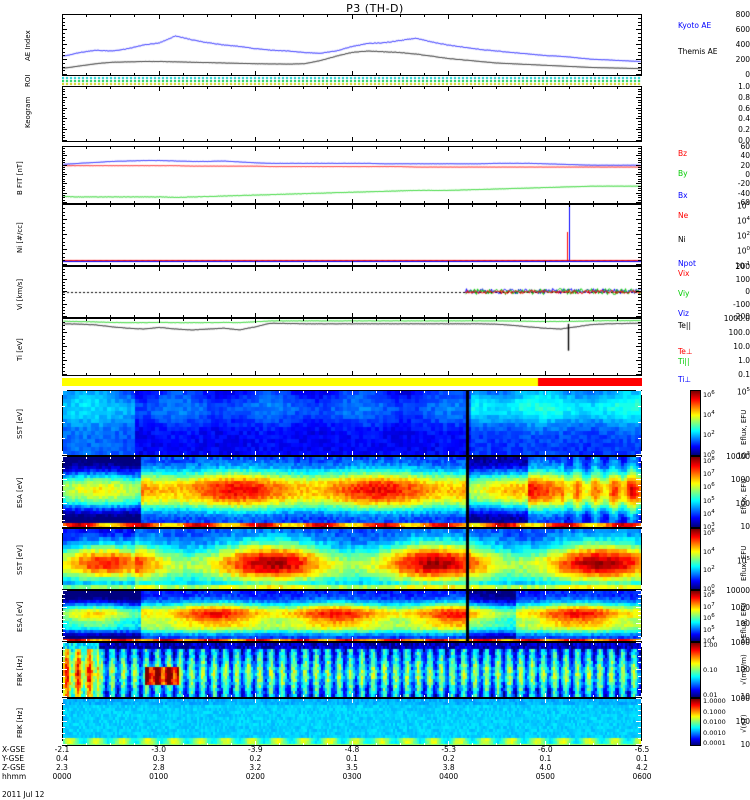  I want to click on colorbar-tick-label: 0.1000, so click(714, 711).